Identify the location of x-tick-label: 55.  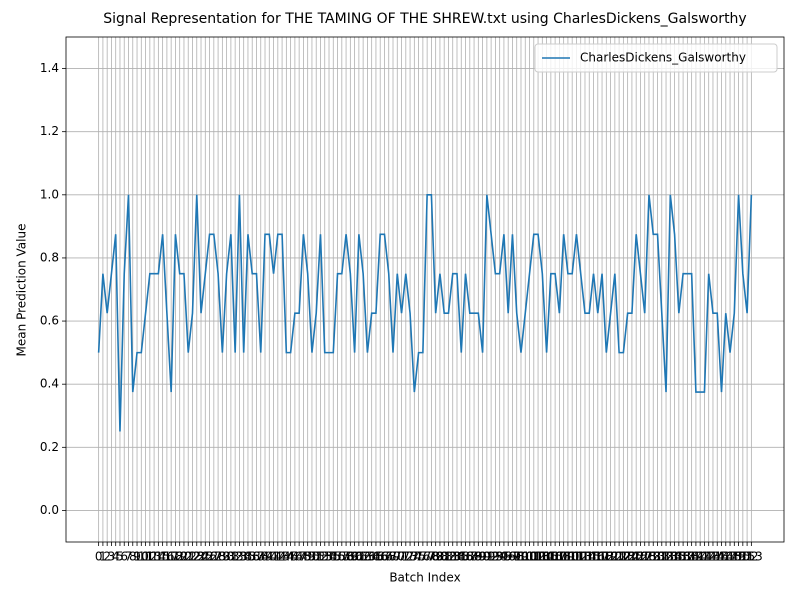
(333, 557).